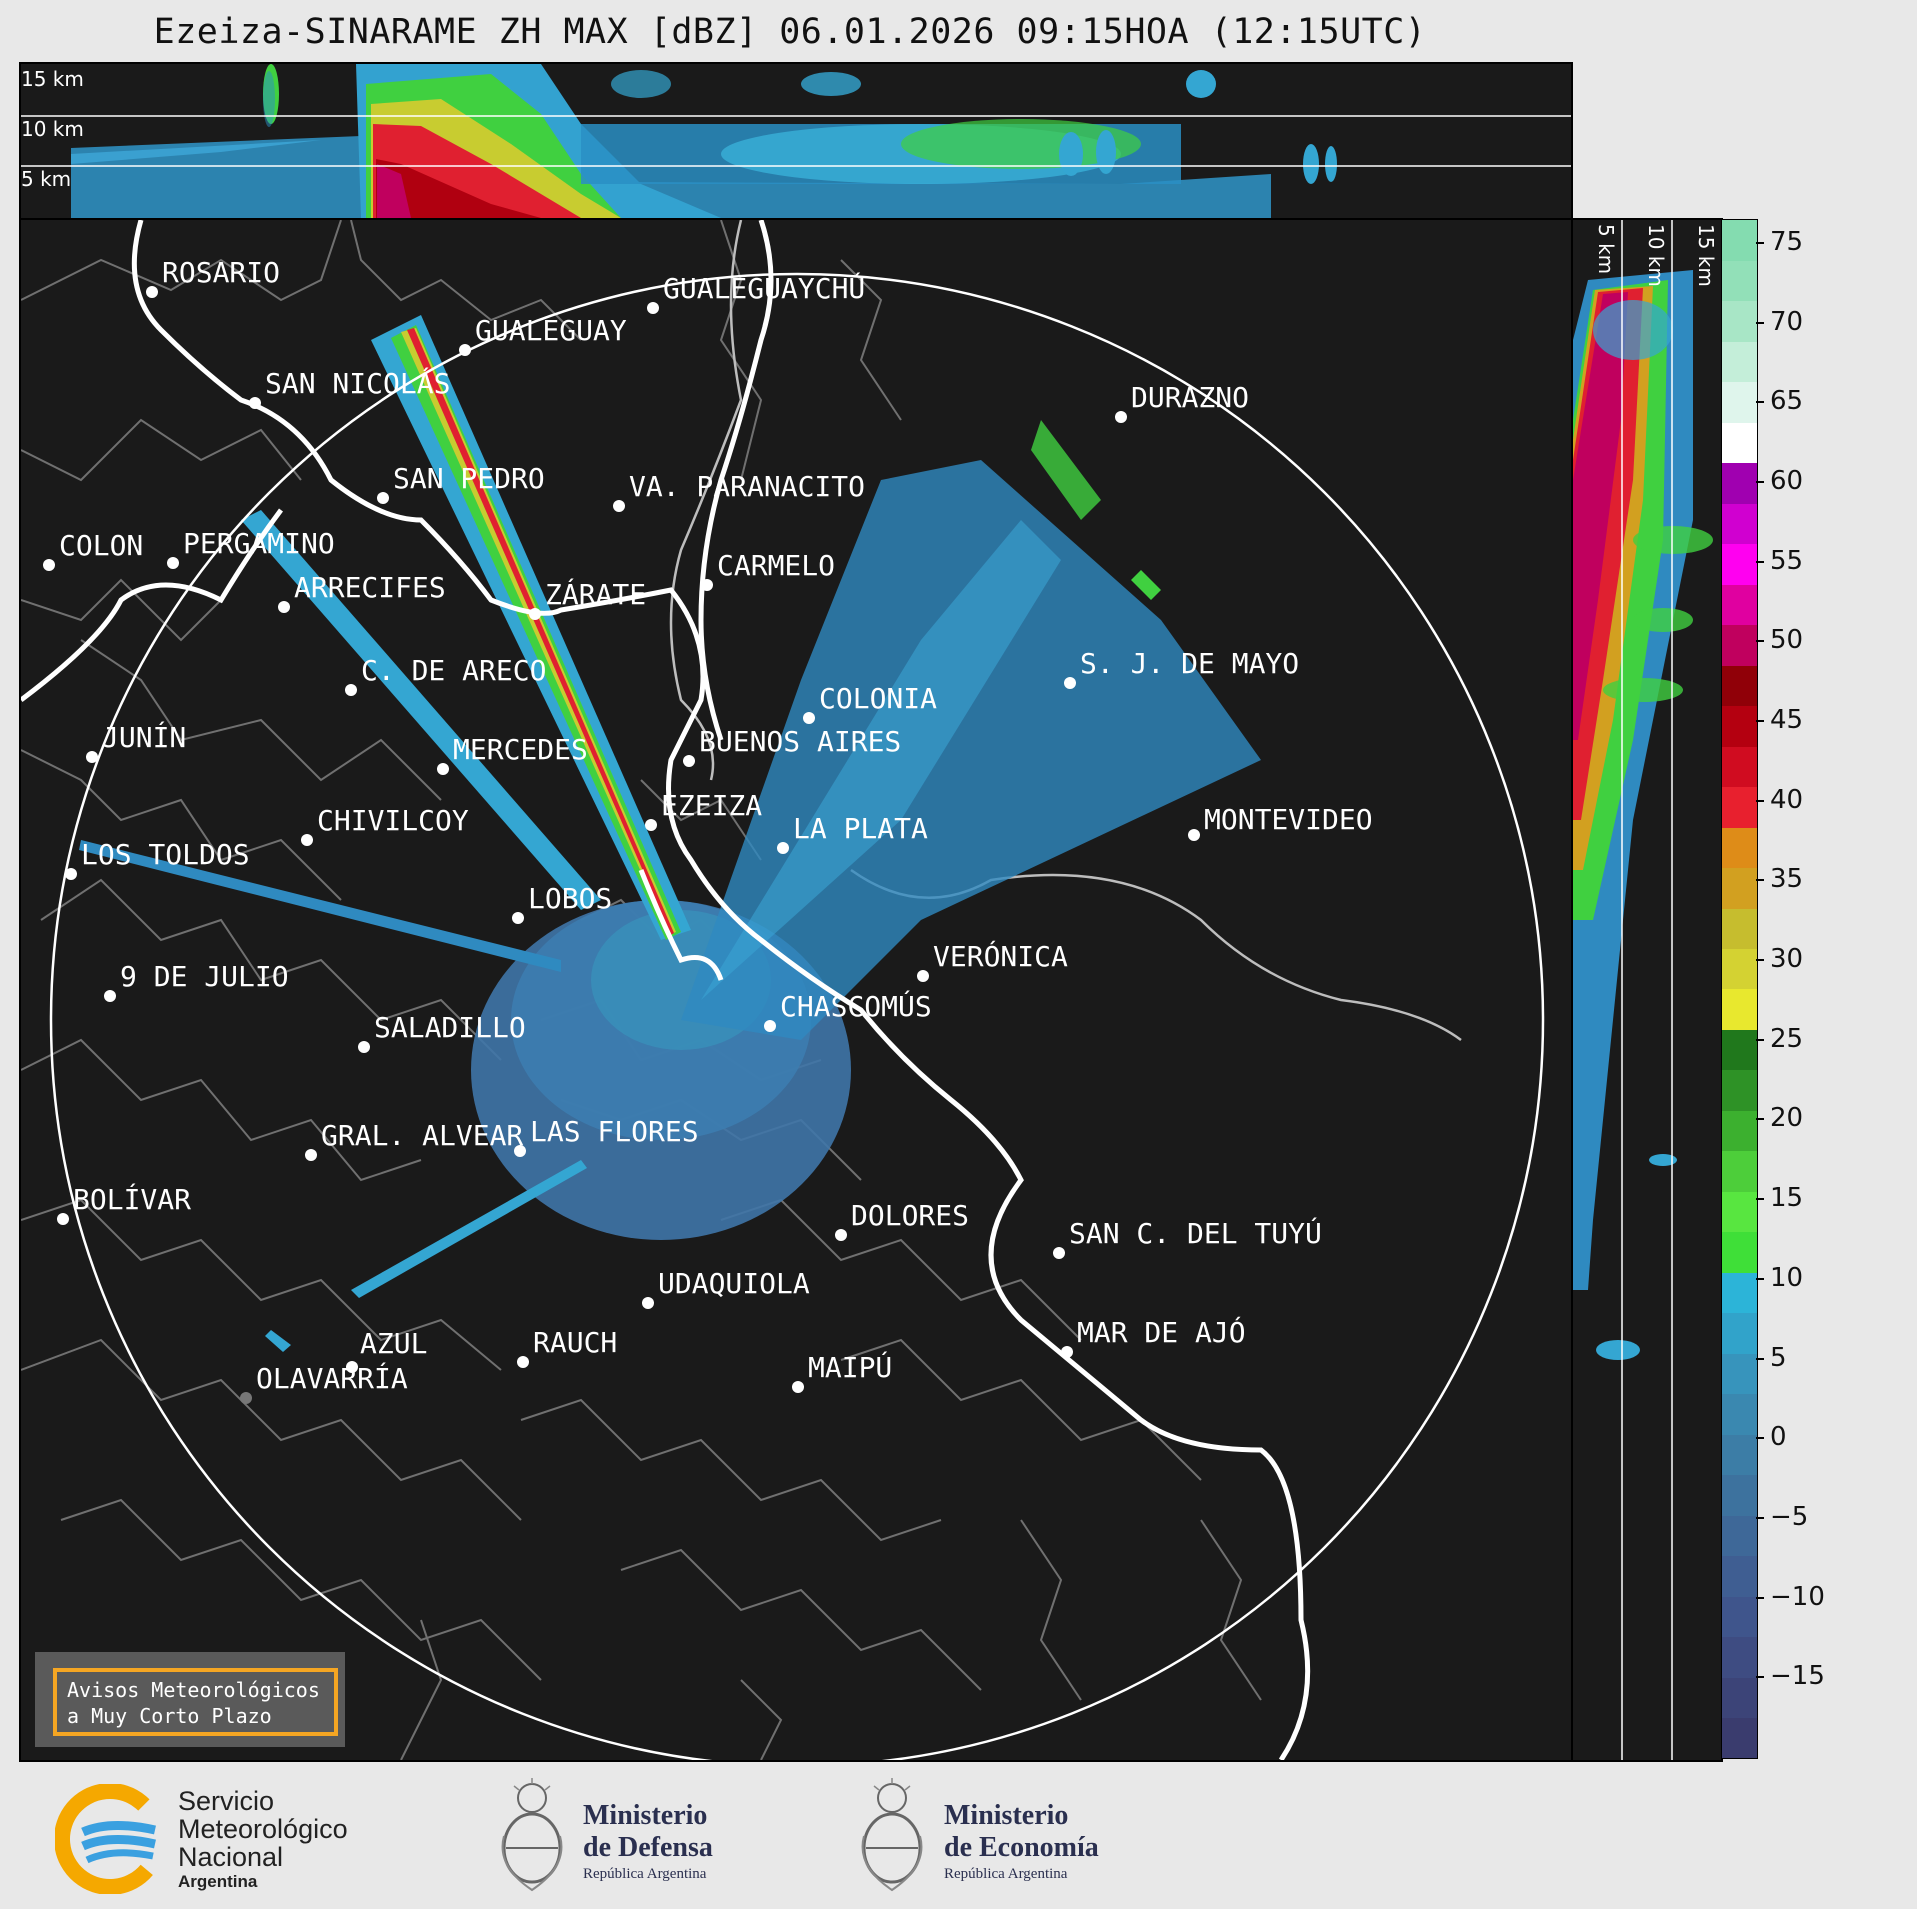 The image size is (1917, 1909). I want to click on defensa-line3: República Argentina, so click(645, 1874).